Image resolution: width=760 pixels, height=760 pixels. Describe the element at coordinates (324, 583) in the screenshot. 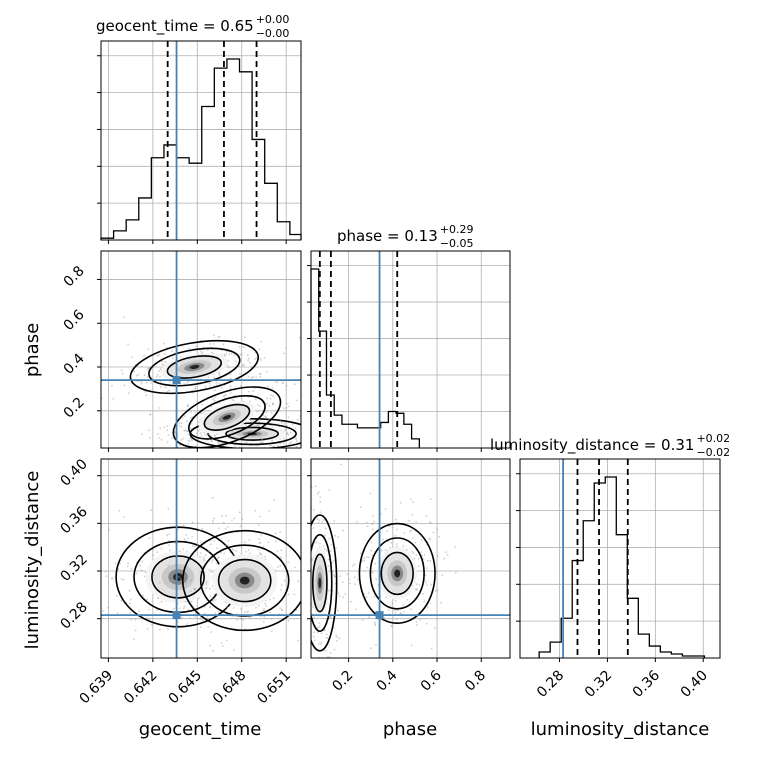

I see `contour-line` at that location.